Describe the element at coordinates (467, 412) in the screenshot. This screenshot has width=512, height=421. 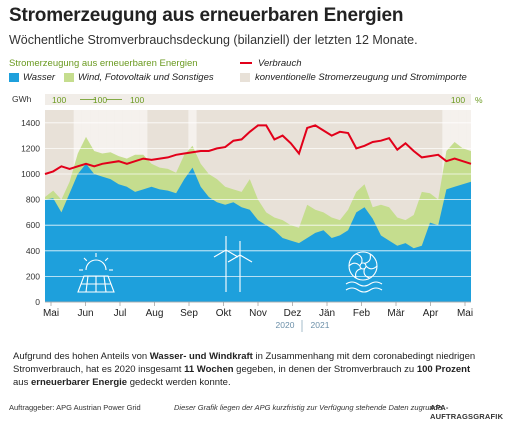
I see `footer-credit: APA-AUFTRAGSGRAFIK` at that location.